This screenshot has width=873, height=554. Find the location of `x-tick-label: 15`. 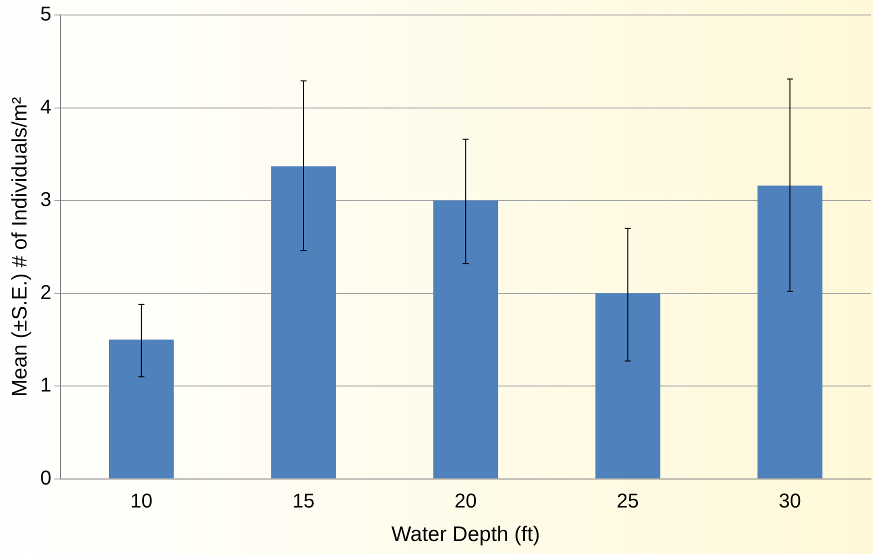

x-tick-label: 15 is located at coordinates (303, 501).